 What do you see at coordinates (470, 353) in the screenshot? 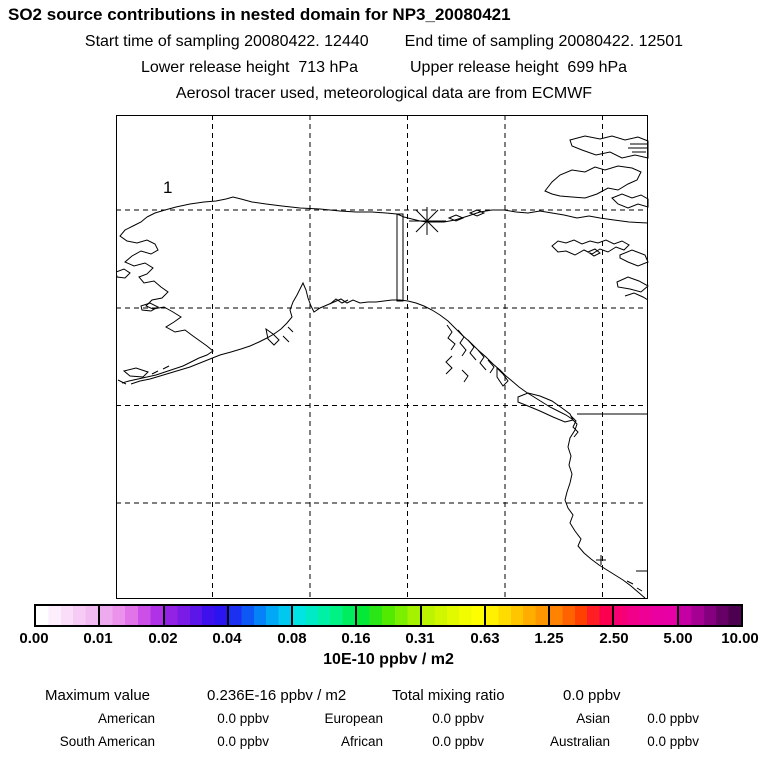
I see `islands-panhandle` at bounding box center [470, 353].